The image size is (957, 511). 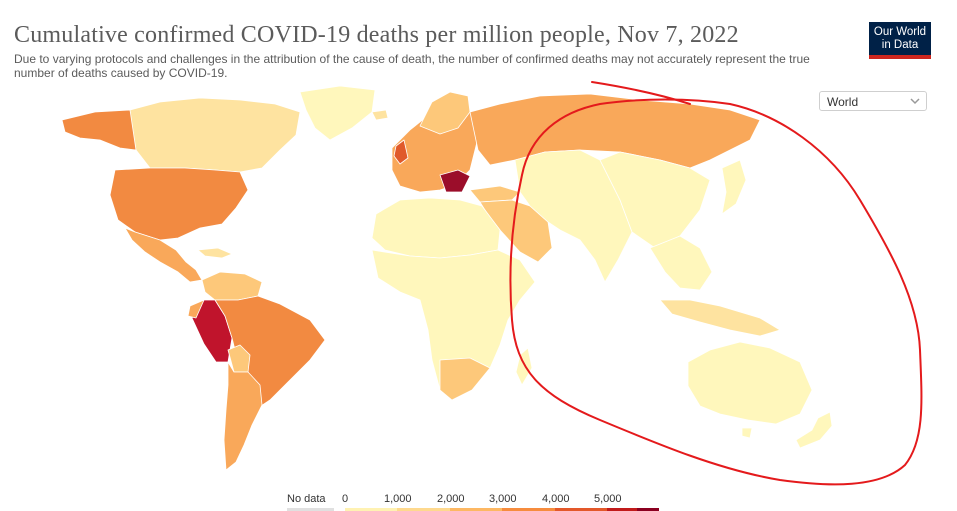 I want to click on alaska-region, so click(x=101, y=130).